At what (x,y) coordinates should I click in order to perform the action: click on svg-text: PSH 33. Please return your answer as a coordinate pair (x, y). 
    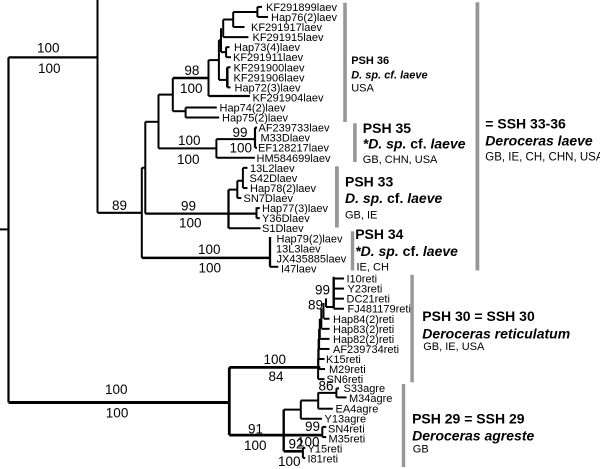
    Looking at the image, I should click on (369, 181).